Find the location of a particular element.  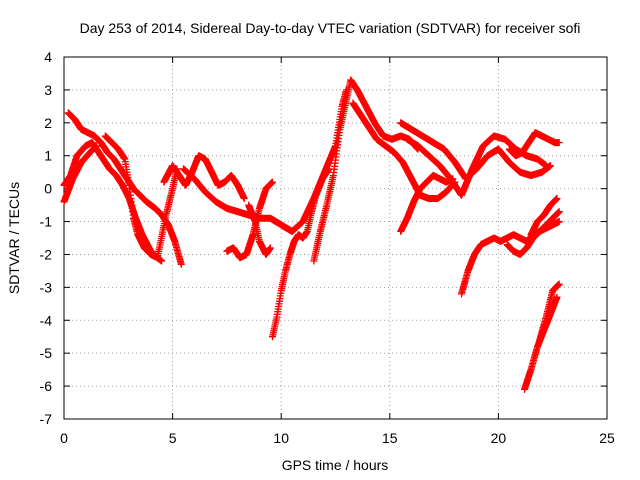

y-tick-label: 3 is located at coordinates (48, 90).